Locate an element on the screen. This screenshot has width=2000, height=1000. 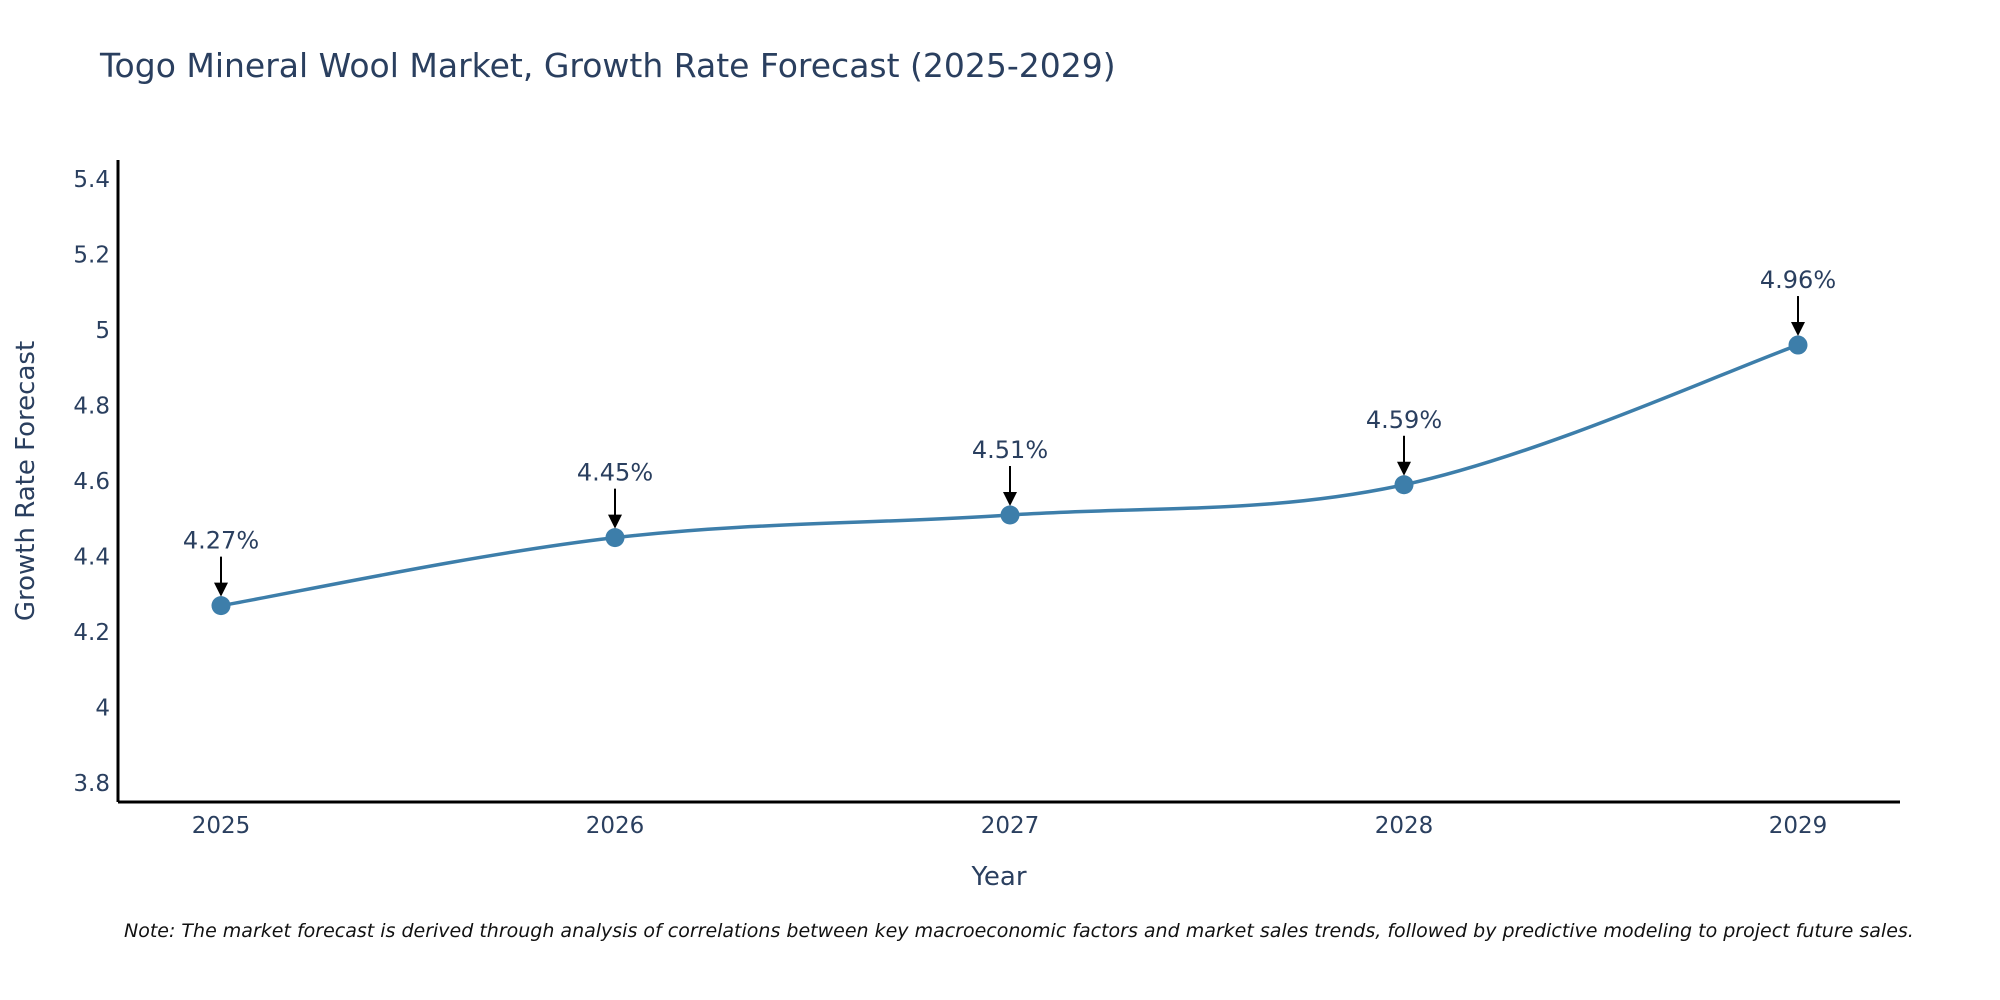
x-tick-label: 2025 is located at coordinates (221, 826).